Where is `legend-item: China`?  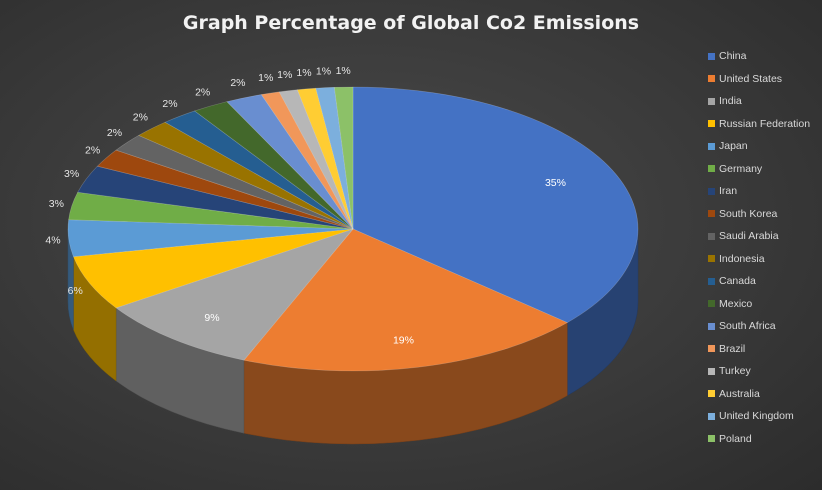 legend-item: China is located at coordinates (764, 56).